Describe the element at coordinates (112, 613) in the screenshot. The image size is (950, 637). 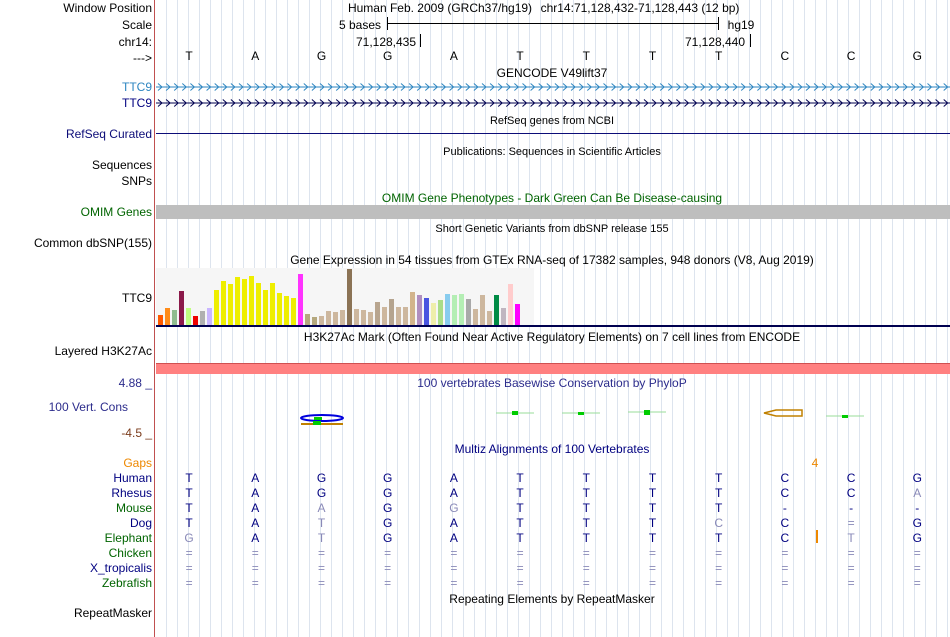
I see `track-label-repeatmasker: RepeatMasker` at that location.